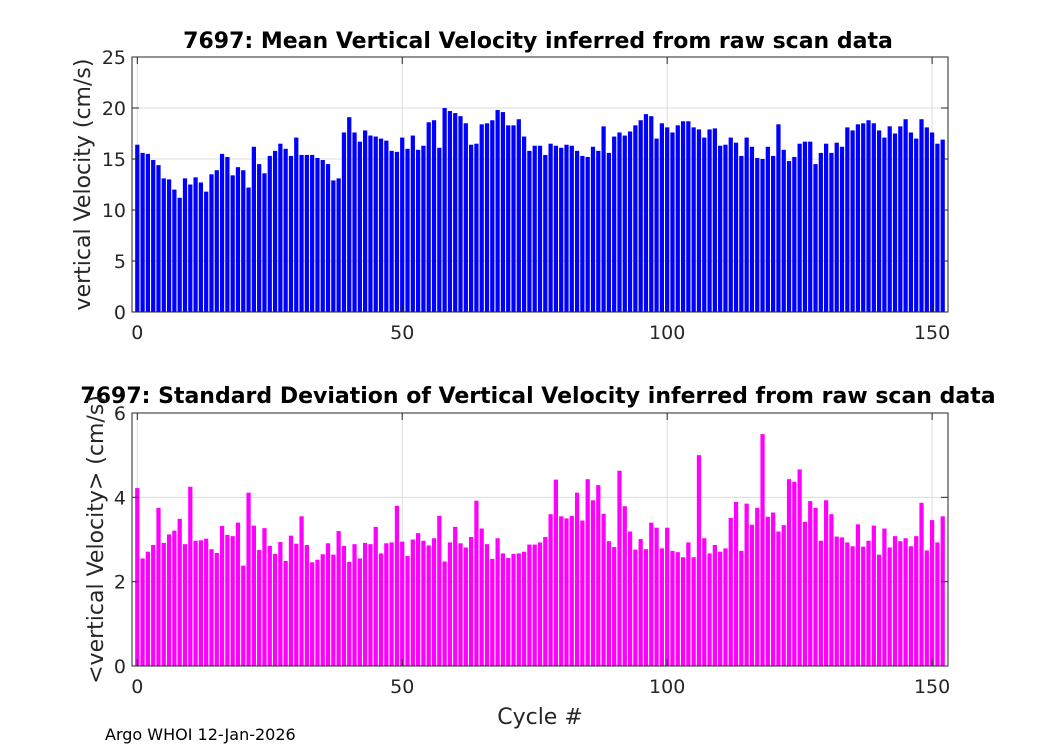  What do you see at coordinates (667, 687) in the screenshot?
I see `std-xtick-label: 100` at bounding box center [667, 687].